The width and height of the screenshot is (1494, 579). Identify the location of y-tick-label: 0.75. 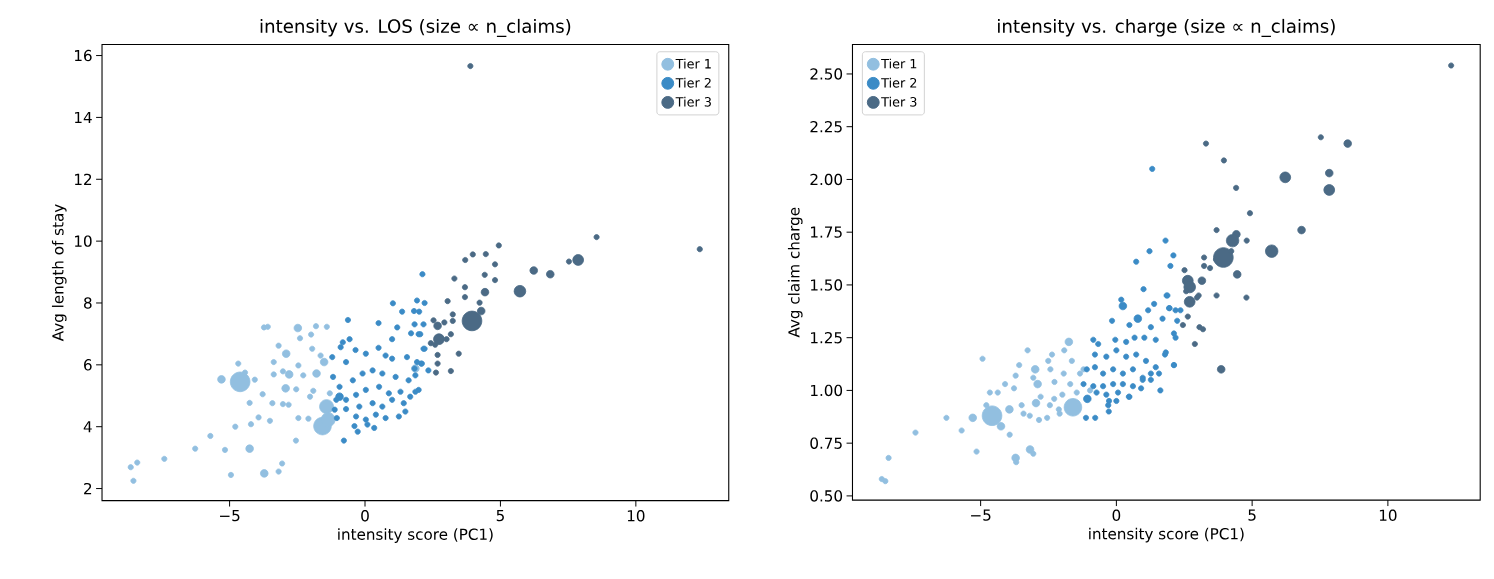
(826, 443).